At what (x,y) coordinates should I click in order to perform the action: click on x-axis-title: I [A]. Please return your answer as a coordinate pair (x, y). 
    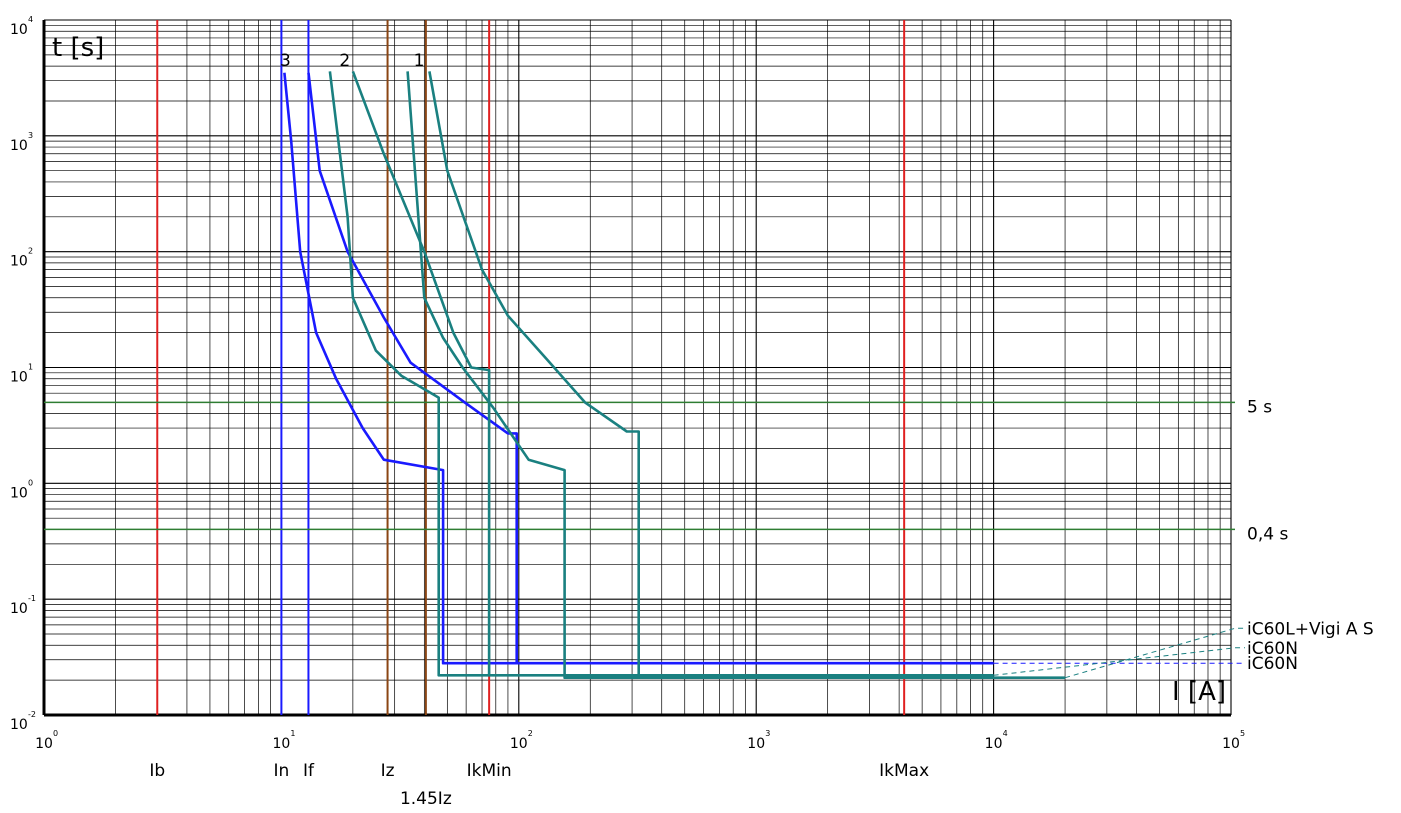
    Looking at the image, I should click on (1199, 692).